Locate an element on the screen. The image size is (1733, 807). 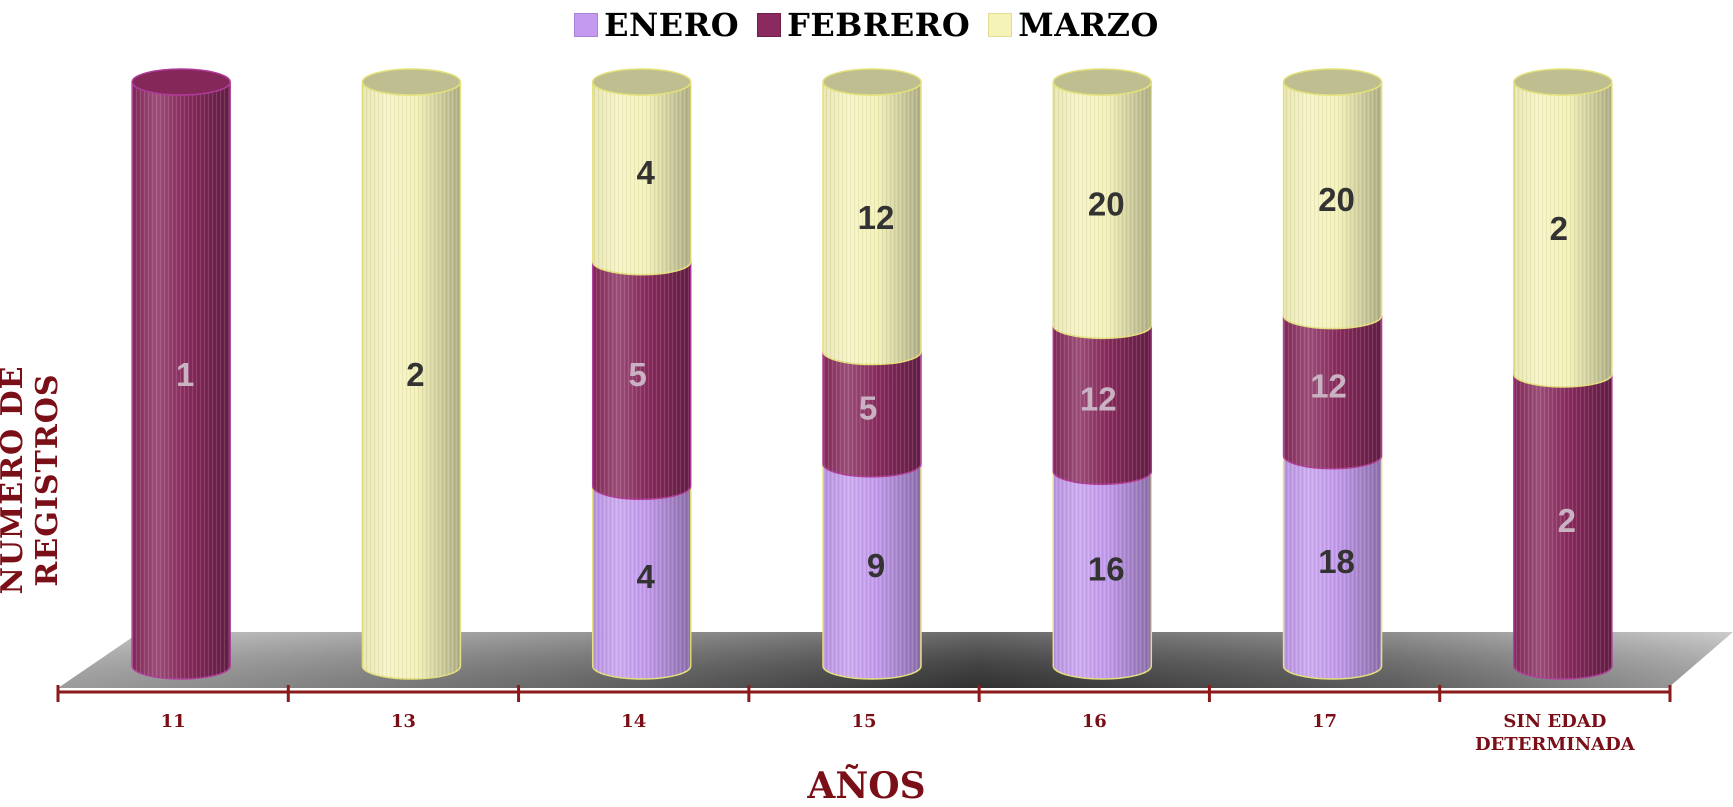
legend-swatch-enero is located at coordinates (586, 25).